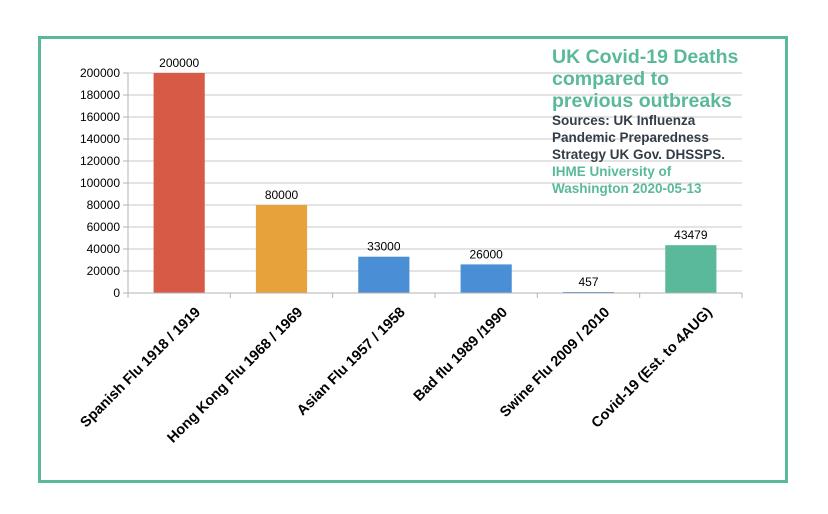 The height and width of the screenshot is (514, 828). What do you see at coordinates (639, 154) in the screenshot?
I see `source-line-3: Strategy UK Gov. DHSSPS.` at bounding box center [639, 154].